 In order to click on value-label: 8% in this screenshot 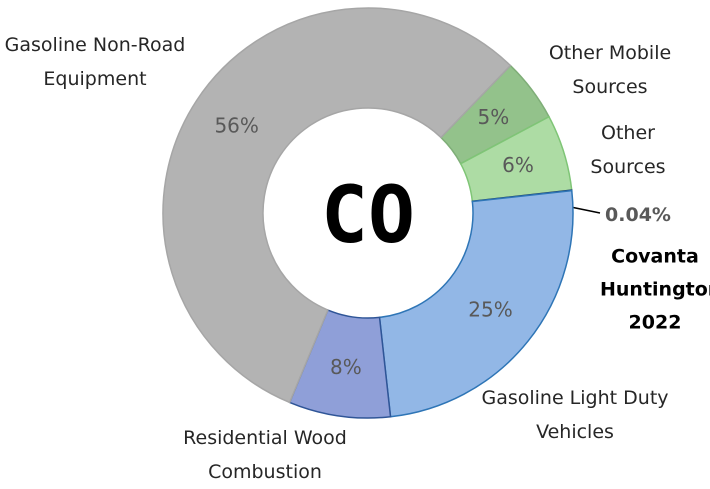, I will do `click(346, 367)`.